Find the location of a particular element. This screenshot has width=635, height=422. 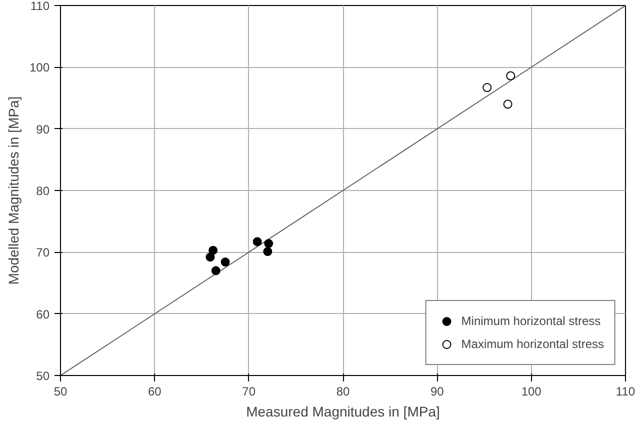

y-axis-title: Modelled Magnitudes in [MPa] is located at coordinates (13, 190).